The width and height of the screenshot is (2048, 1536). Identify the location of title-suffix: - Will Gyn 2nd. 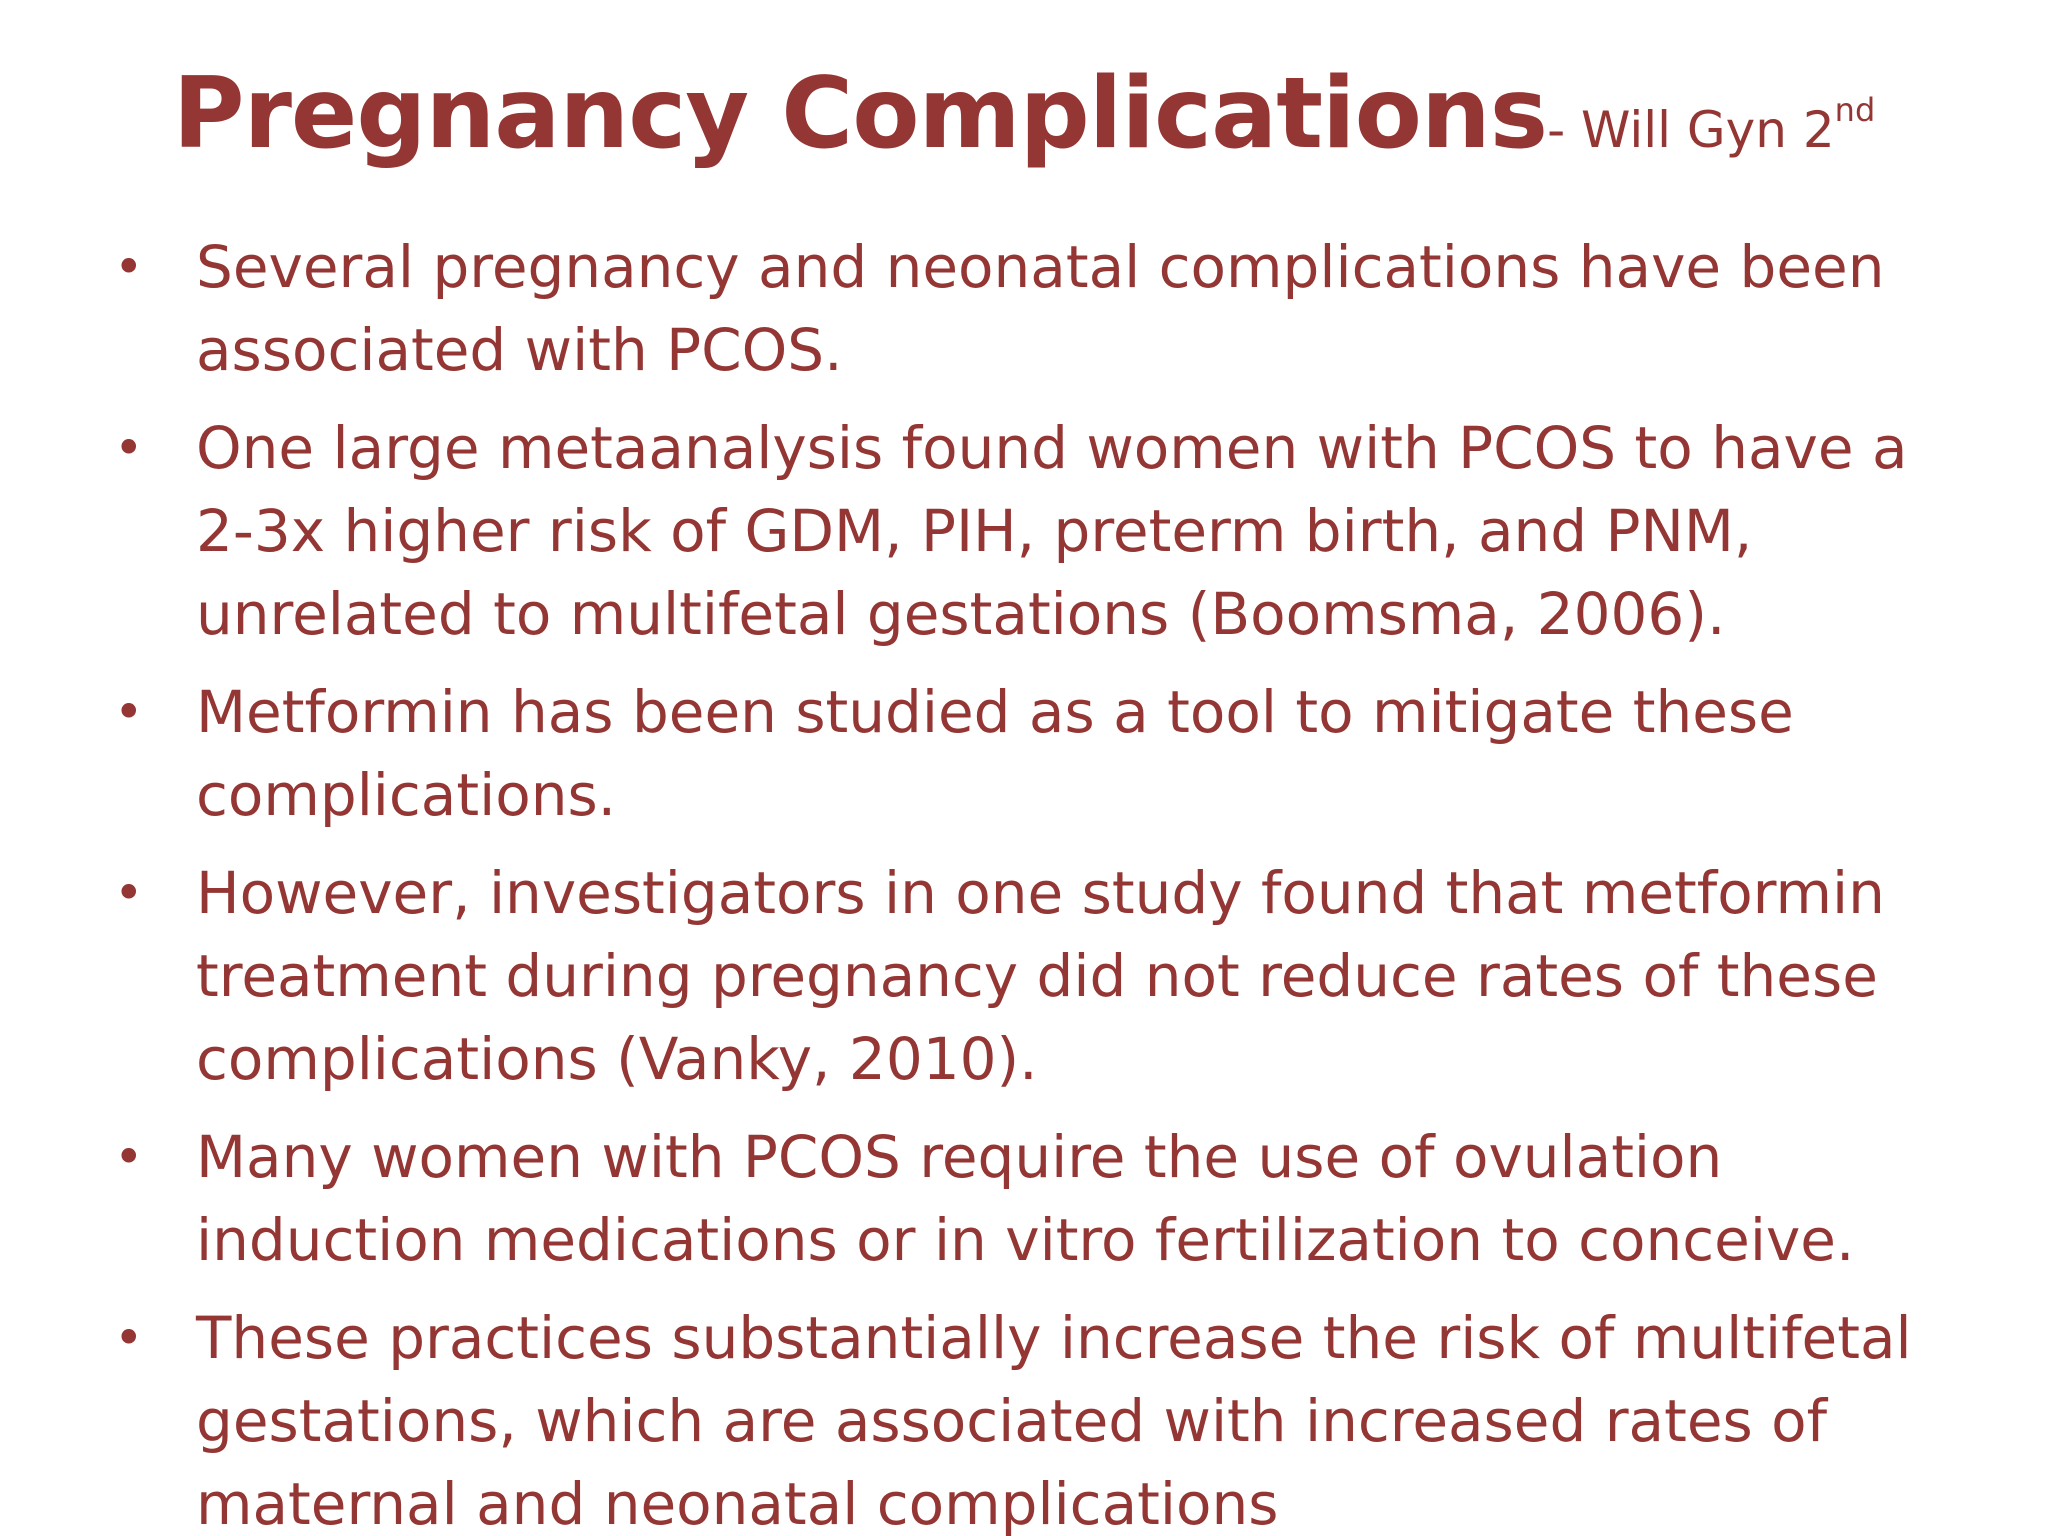
(1711, 126).